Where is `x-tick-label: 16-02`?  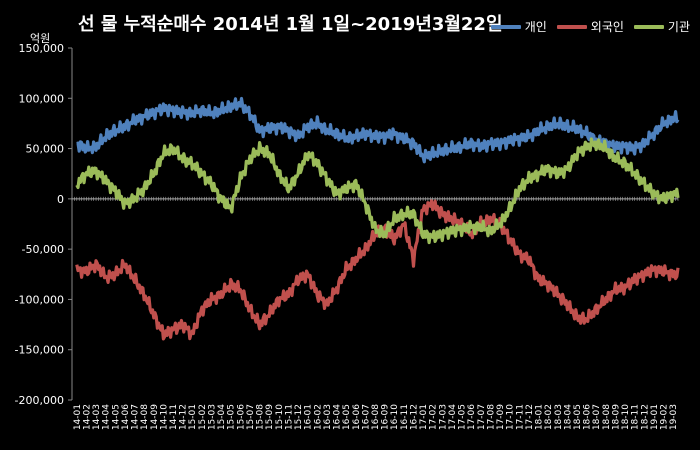 x-tick-label: 16-02 is located at coordinates (318, 417).